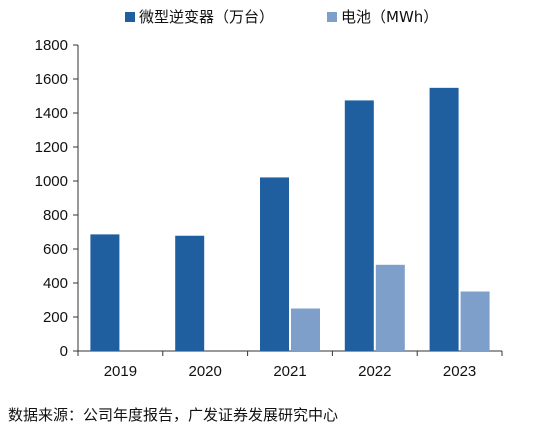  Describe the element at coordinates (389, 17) in the screenshot. I see `legend-label-battery: 电池（MWh）` at that location.